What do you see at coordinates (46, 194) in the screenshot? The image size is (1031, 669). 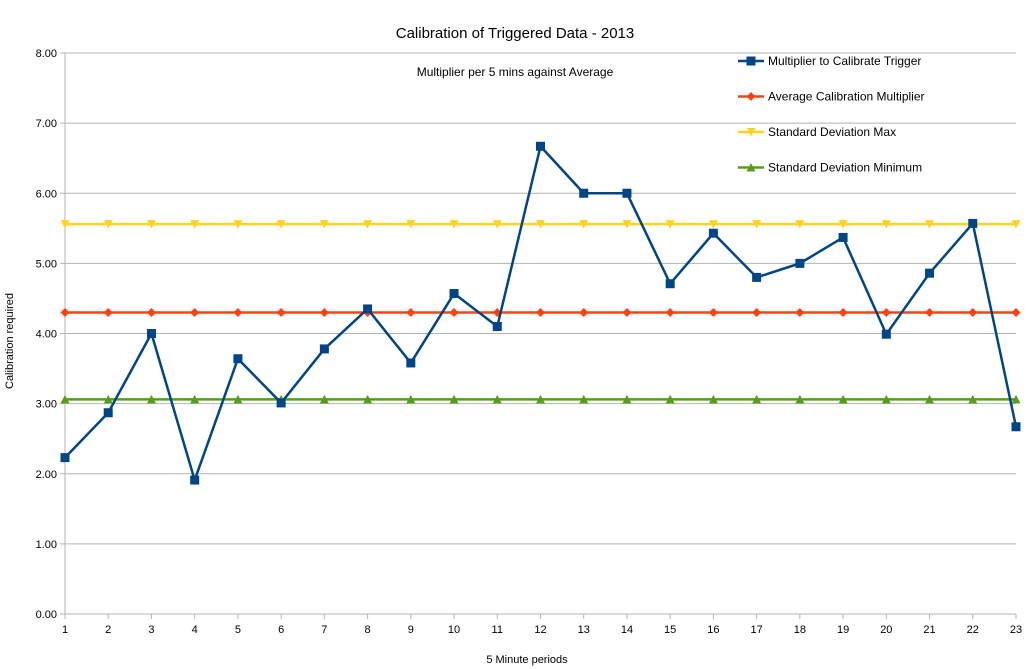 I see `y-tick-label: 6.00` at bounding box center [46, 194].